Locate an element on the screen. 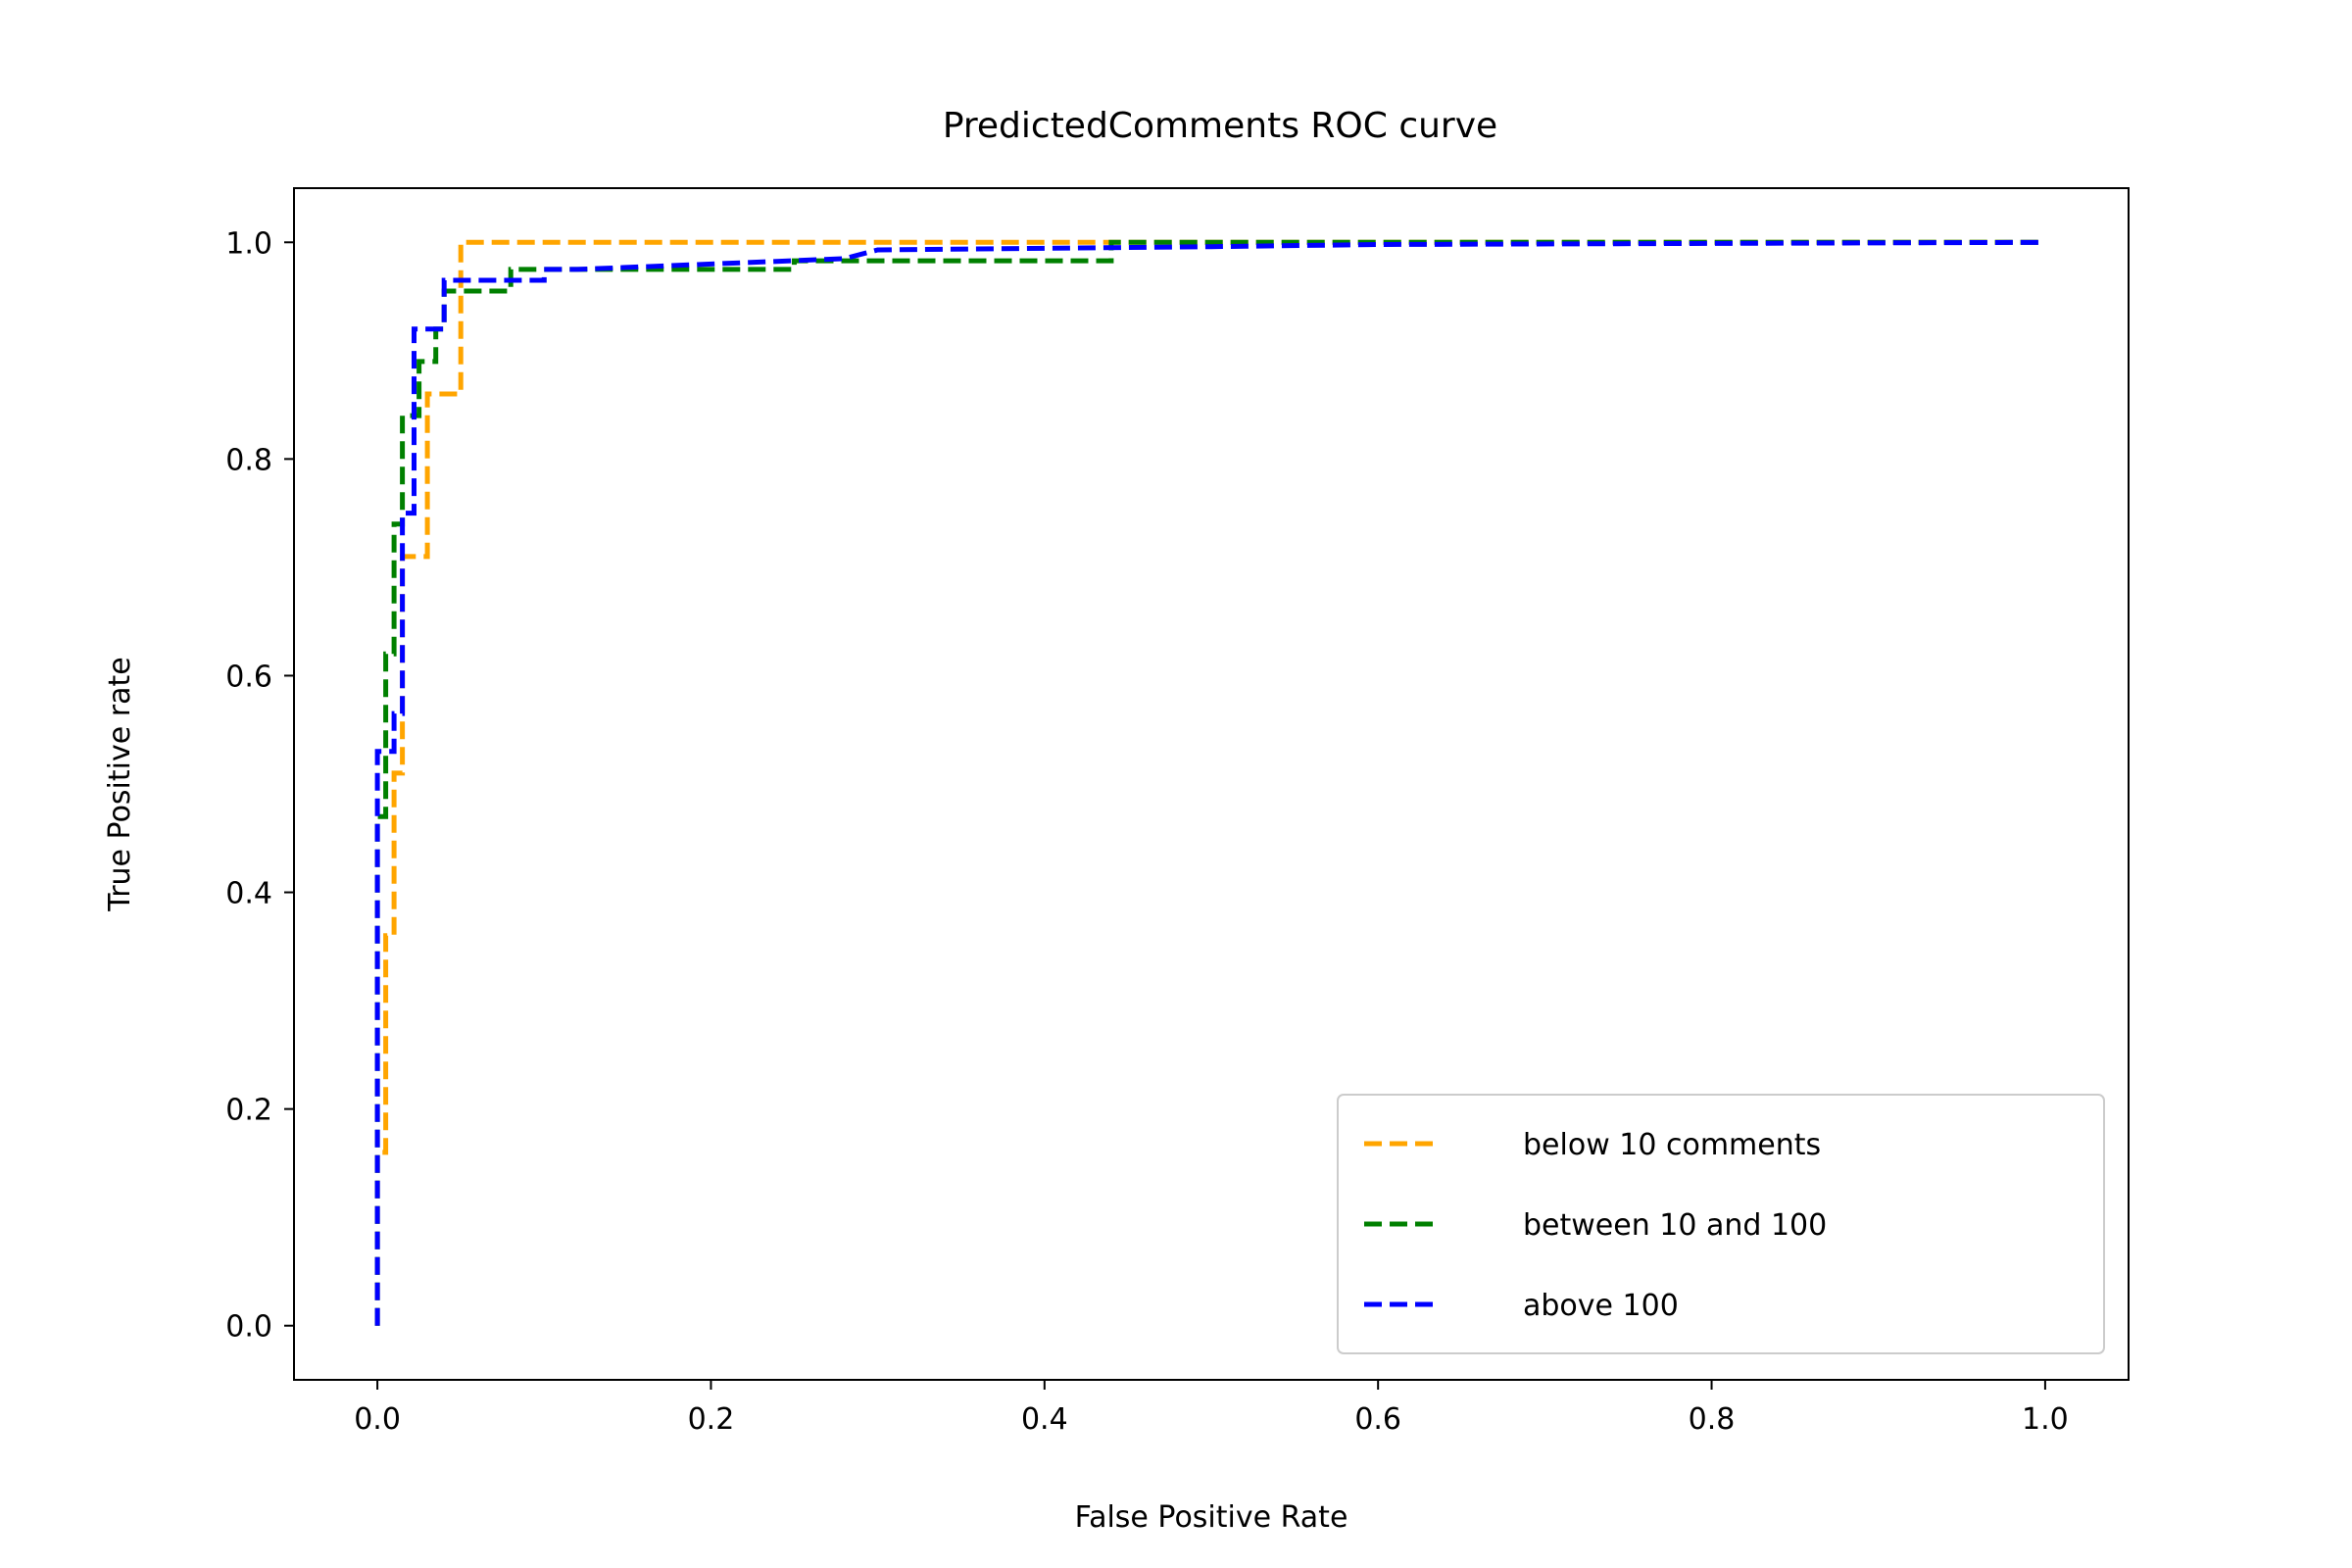 The height and width of the screenshot is (1568, 2352). y-tick-label-2: 0.4 is located at coordinates (248, 894).